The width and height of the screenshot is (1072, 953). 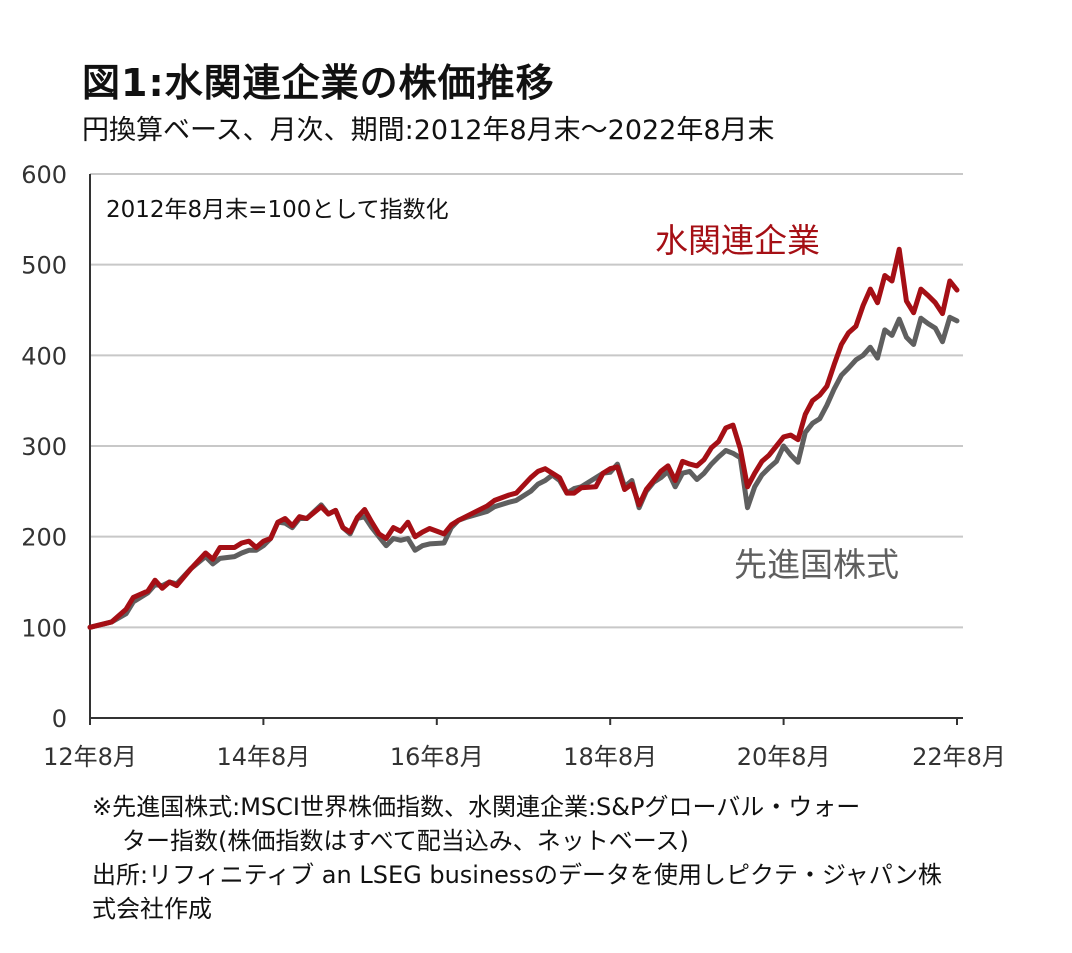 What do you see at coordinates (318, 83) in the screenshot?
I see `chart-title: 図1:水関連企業の株価推移` at bounding box center [318, 83].